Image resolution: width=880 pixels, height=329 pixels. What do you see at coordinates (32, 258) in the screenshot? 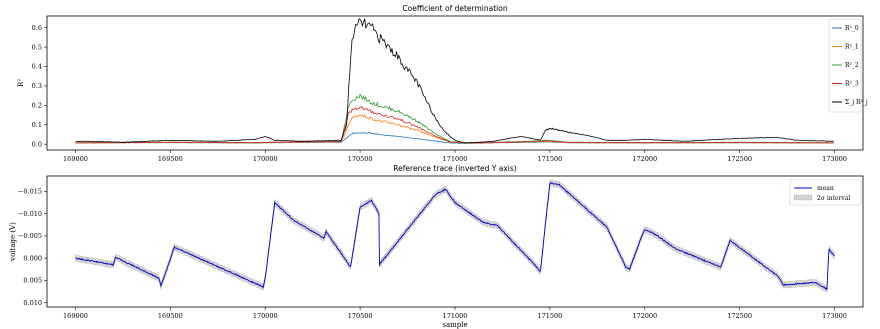
I see `y-tick-label: 0.000` at bounding box center [32, 258].